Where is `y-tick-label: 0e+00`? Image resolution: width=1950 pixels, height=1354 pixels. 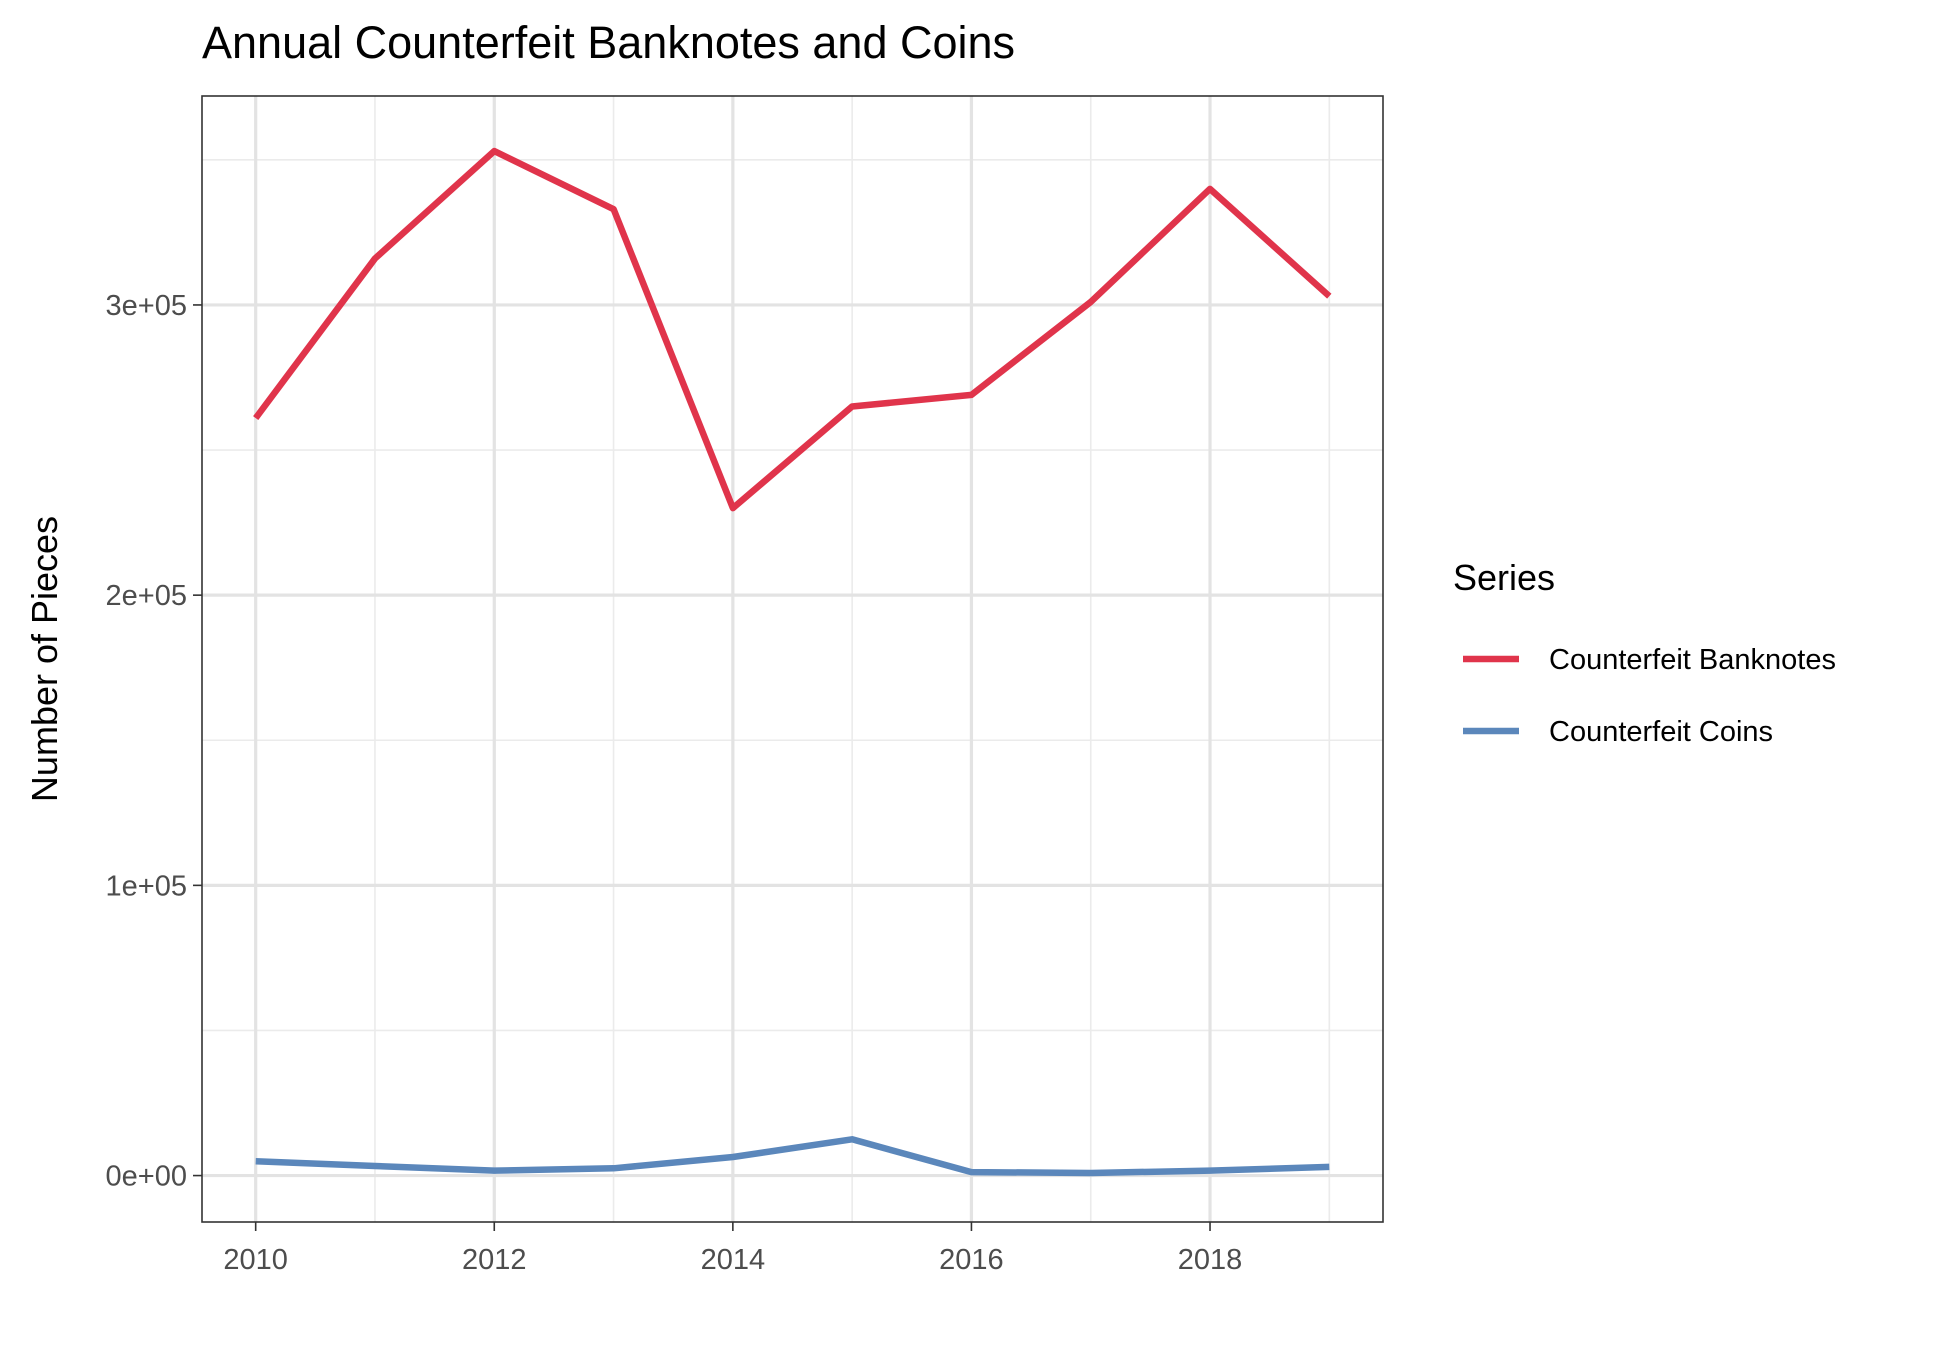 y-tick-label: 0e+00 is located at coordinates (146, 1177).